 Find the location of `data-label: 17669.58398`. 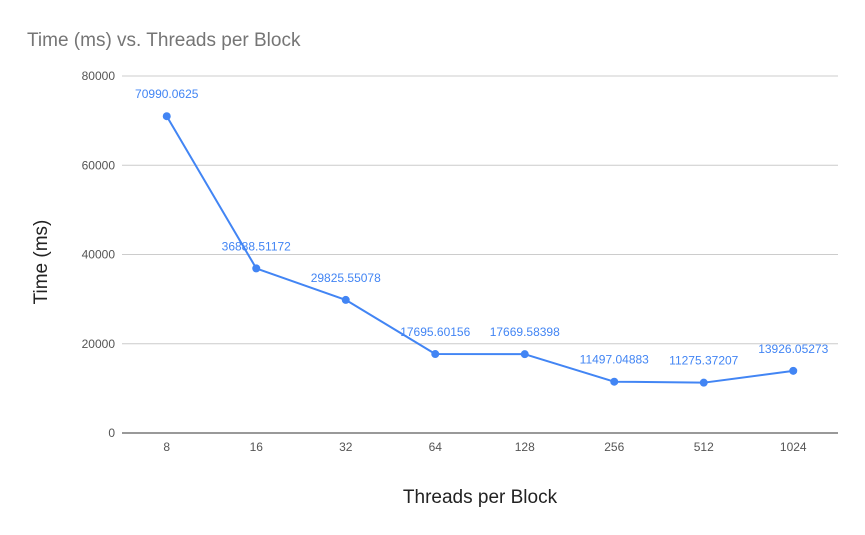

data-label: 17669.58398 is located at coordinates (525, 332).